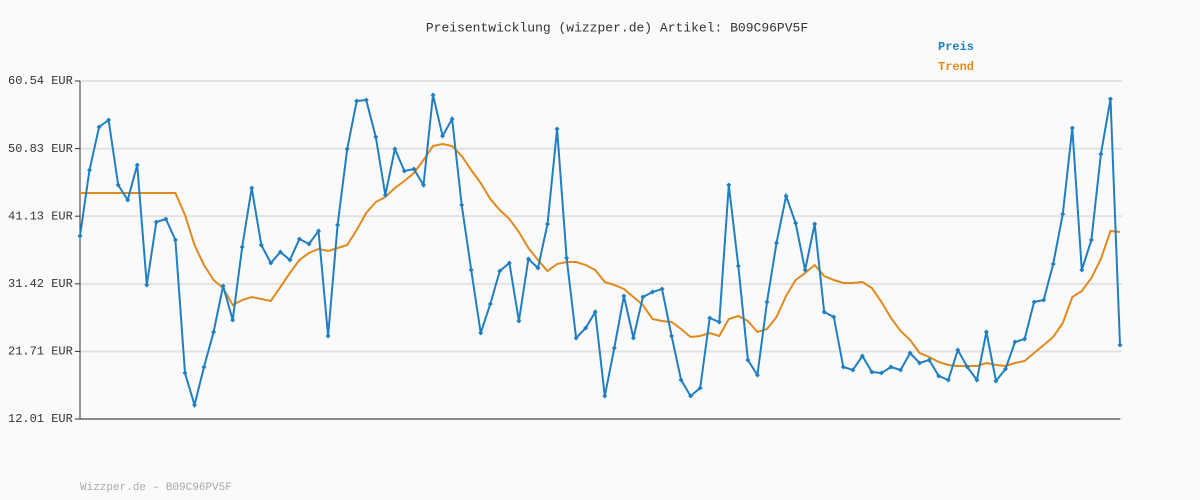 Image resolution: width=1200 pixels, height=500 pixels. What do you see at coordinates (40, 149) in the screenshot?
I see `y-tick-label: 50.83 EUR` at bounding box center [40, 149].